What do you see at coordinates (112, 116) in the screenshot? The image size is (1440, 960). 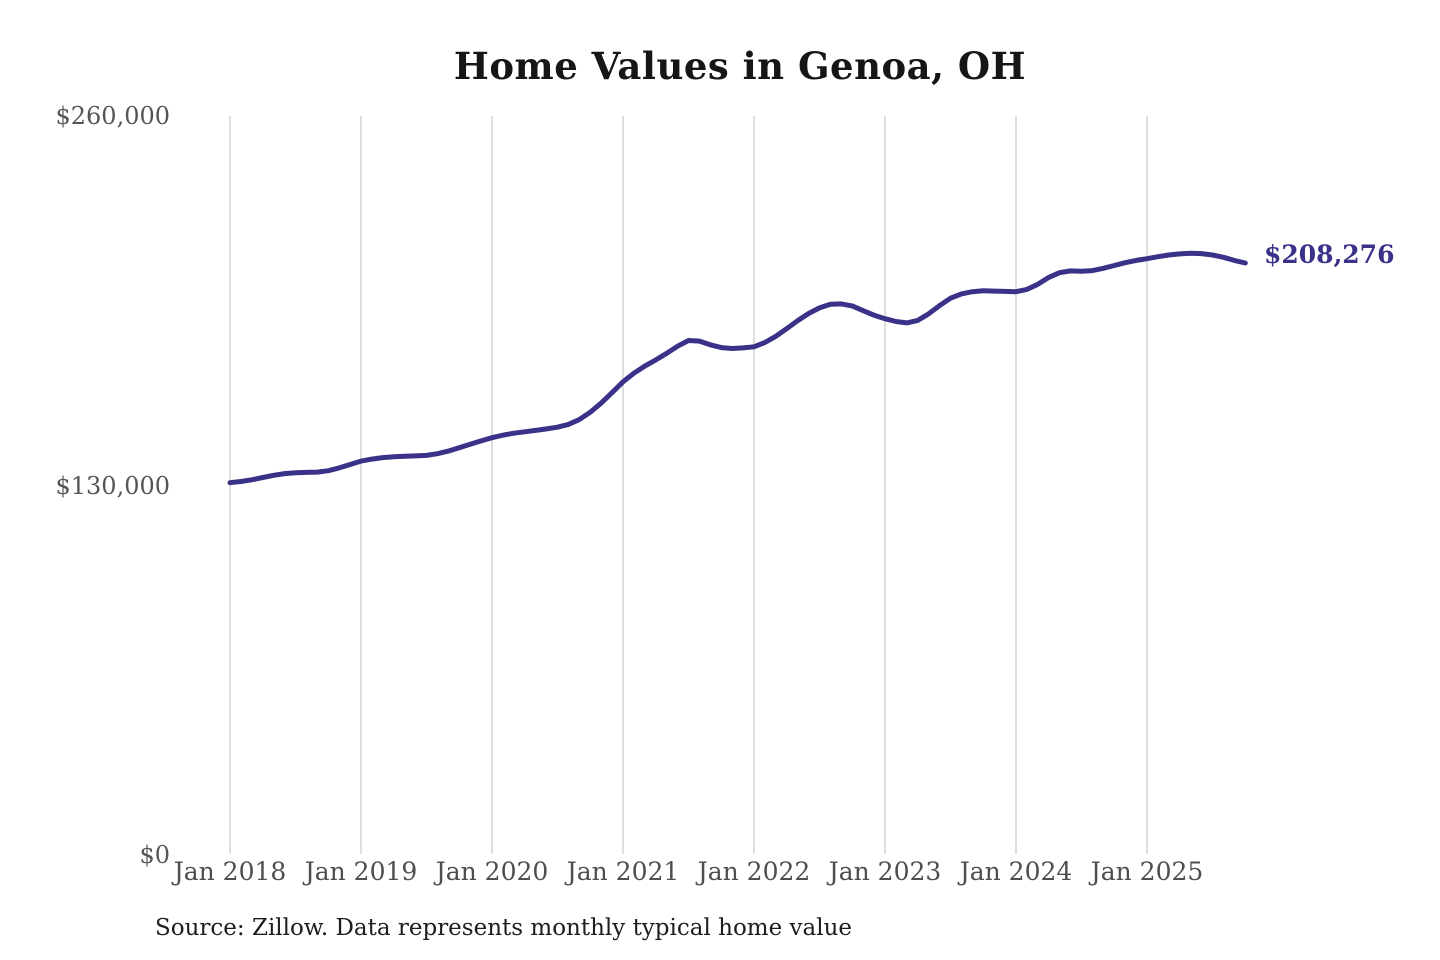 I see `y-tick-label: $260,000` at bounding box center [112, 116].